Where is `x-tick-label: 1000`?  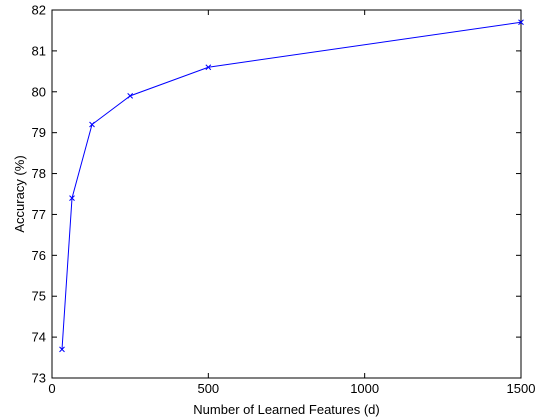
x-tick-label: 1000 is located at coordinates (364, 388).